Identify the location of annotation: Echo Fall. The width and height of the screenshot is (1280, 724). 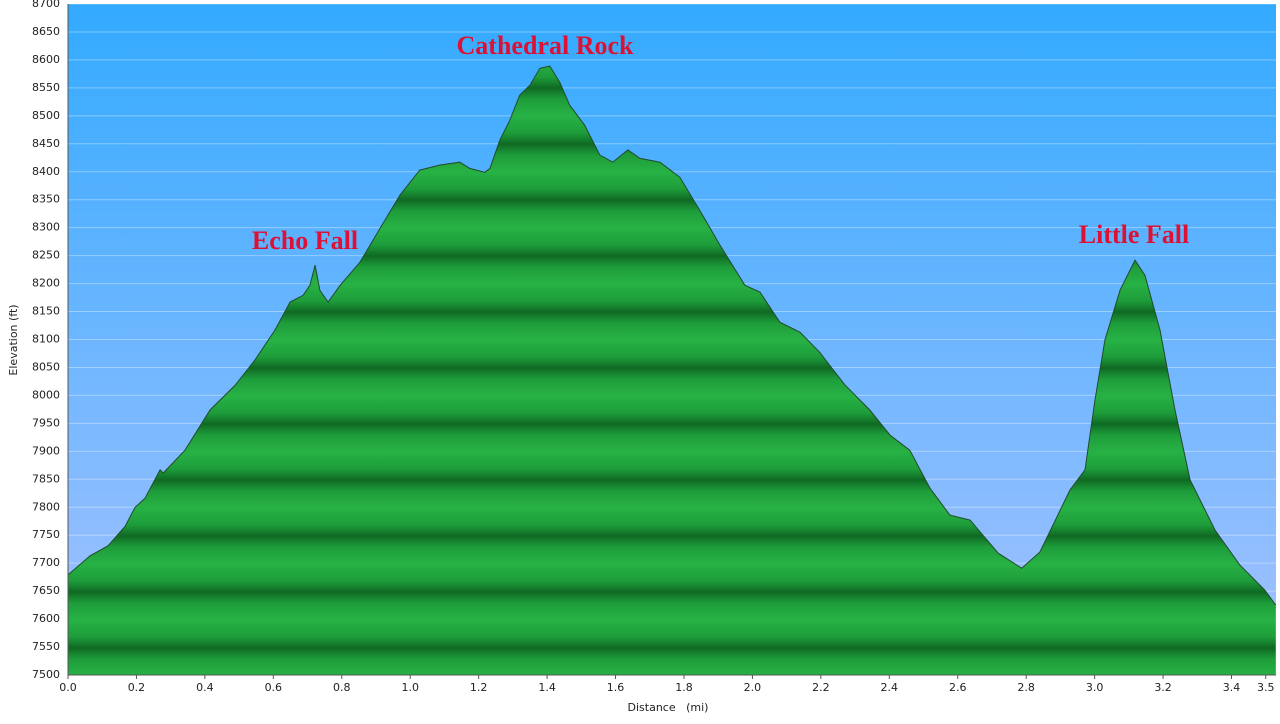
(305, 240).